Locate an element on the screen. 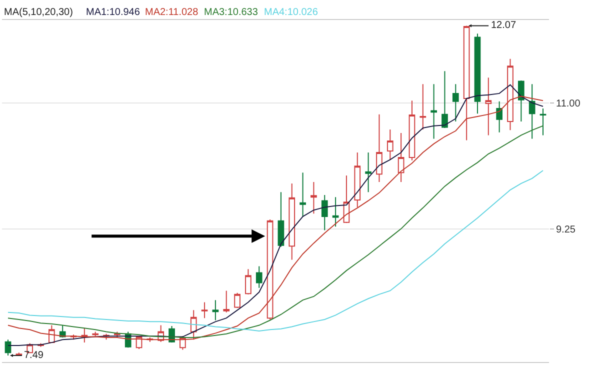 The height and width of the screenshot is (369, 606). y-tick-label: 9.25 is located at coordinates (566, 230).